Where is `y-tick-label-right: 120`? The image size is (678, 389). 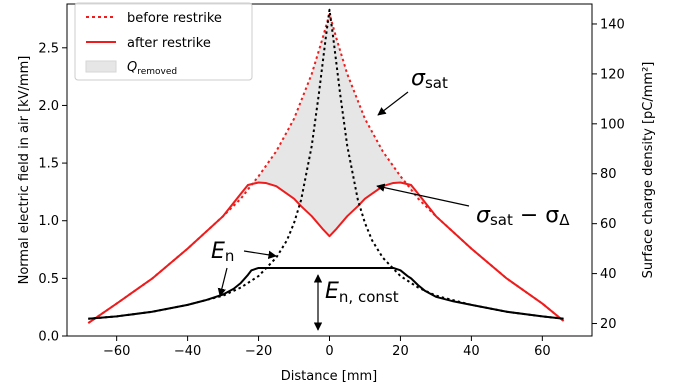
y-tick-label-right: 120 is located at coordinates (612, 74).